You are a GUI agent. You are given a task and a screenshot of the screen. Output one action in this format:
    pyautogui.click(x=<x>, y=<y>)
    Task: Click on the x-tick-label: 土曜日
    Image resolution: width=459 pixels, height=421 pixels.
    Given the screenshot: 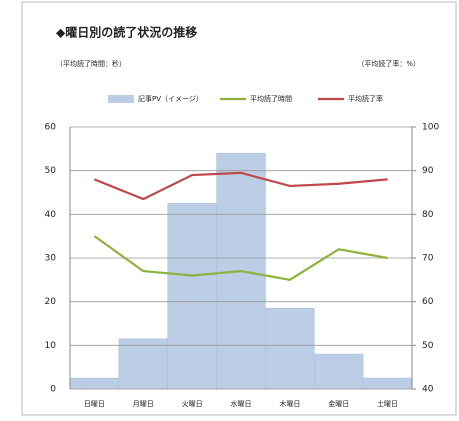 What is the action you would take?
    pyautogui.click(x=387, y=403)
    